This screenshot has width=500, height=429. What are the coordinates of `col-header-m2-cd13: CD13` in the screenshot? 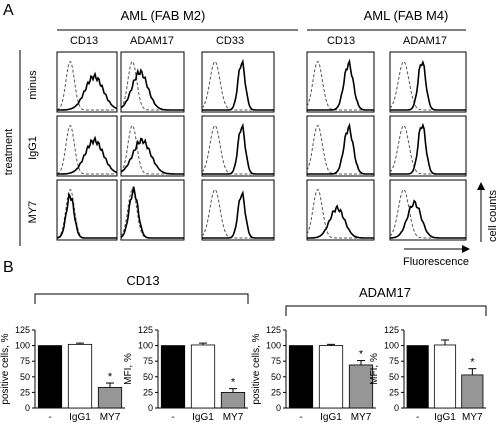 It's located at (84, 41).